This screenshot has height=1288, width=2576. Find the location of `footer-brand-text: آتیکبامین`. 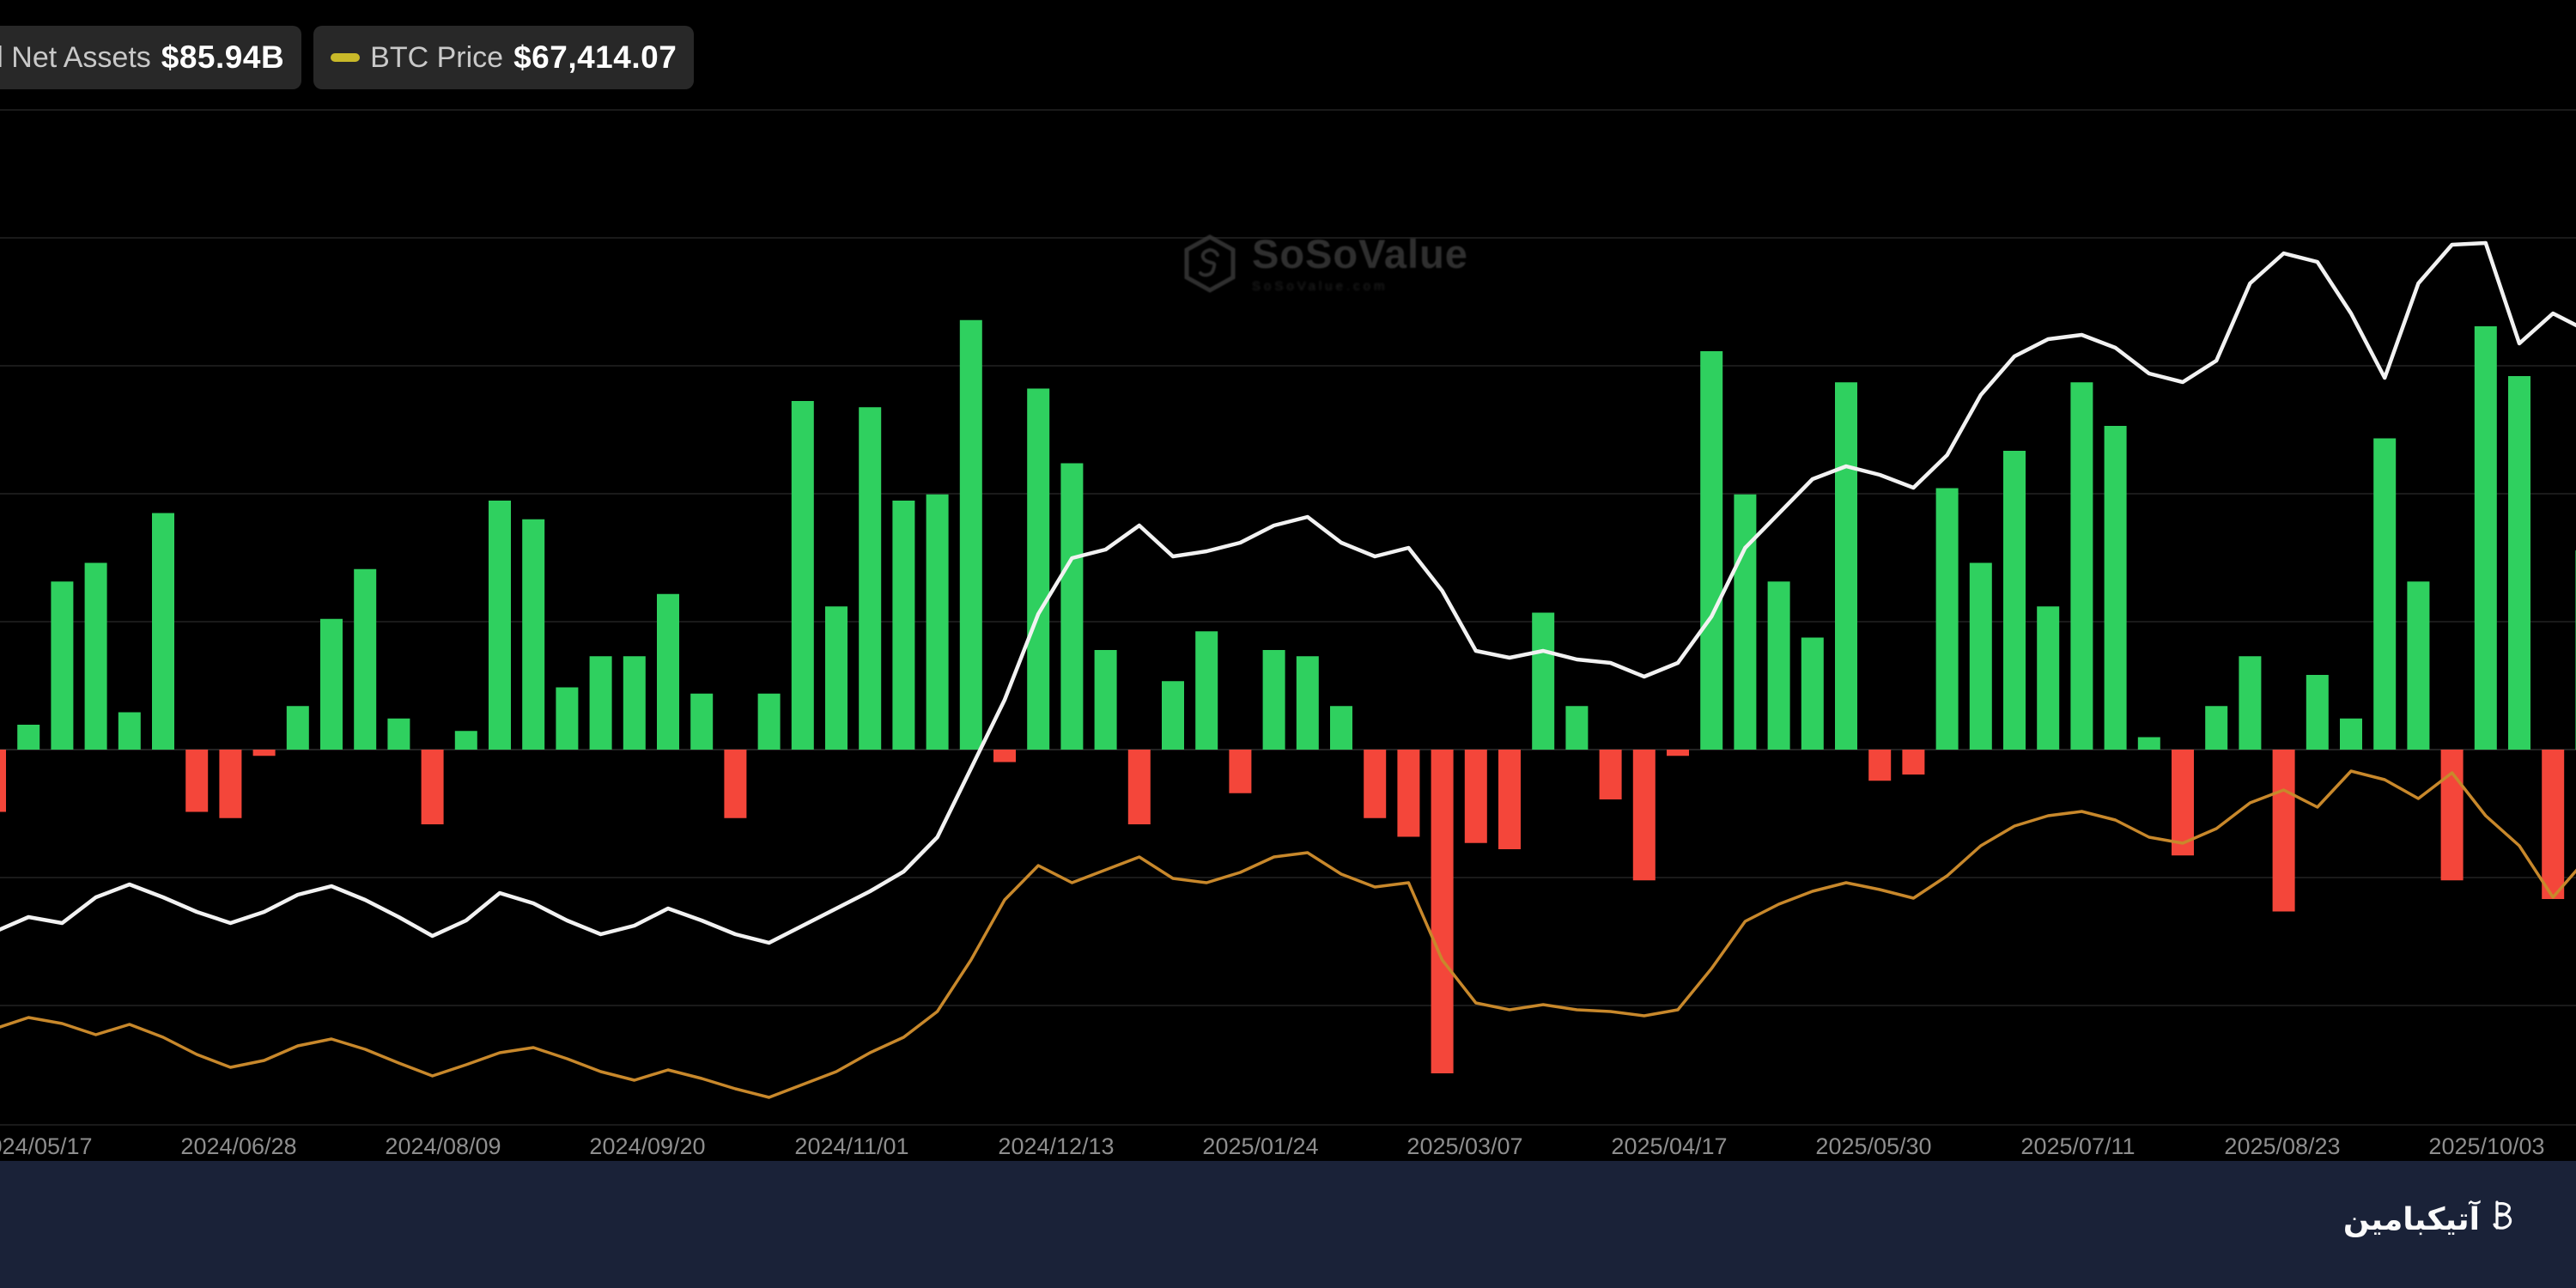

footer-brand-text: آتیکبامین is located at coordinates (2411, 1219).